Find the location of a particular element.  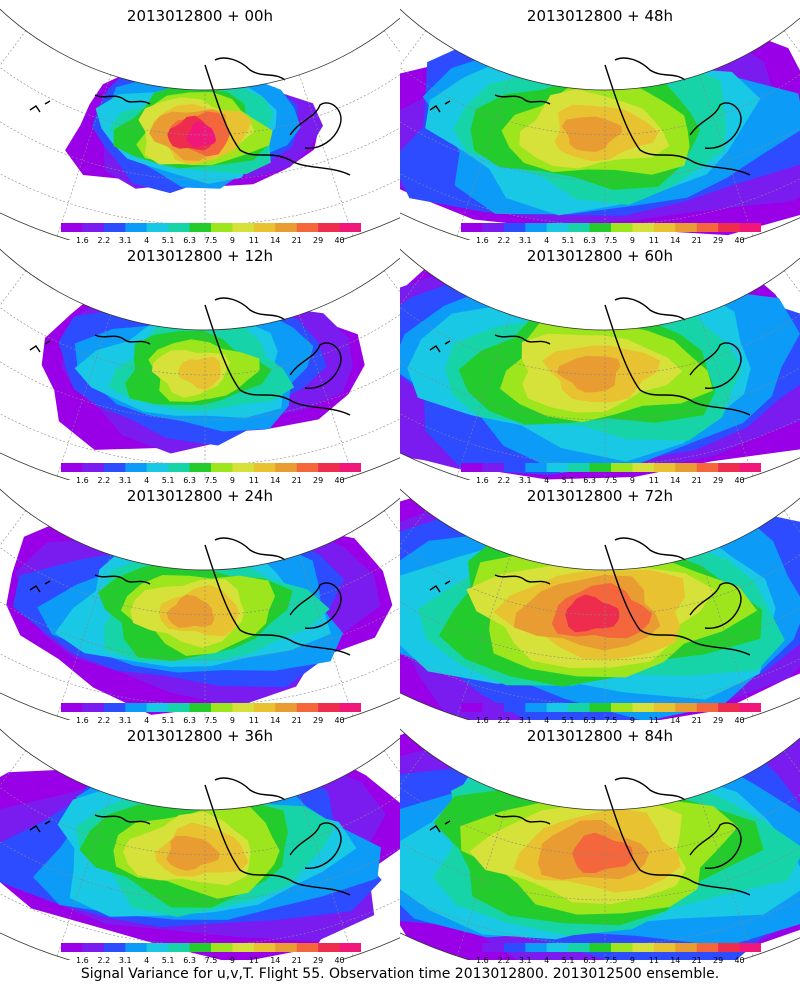

colorbar-tick-label: 21 is located at coordinates (697, 480).